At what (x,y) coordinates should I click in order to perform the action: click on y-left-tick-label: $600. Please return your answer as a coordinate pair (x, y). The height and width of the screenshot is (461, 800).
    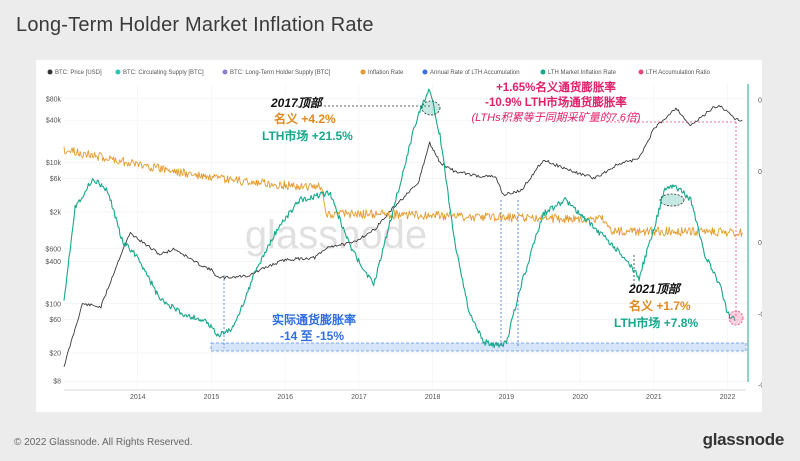
    Looking at the image, I should click on (53, 249).